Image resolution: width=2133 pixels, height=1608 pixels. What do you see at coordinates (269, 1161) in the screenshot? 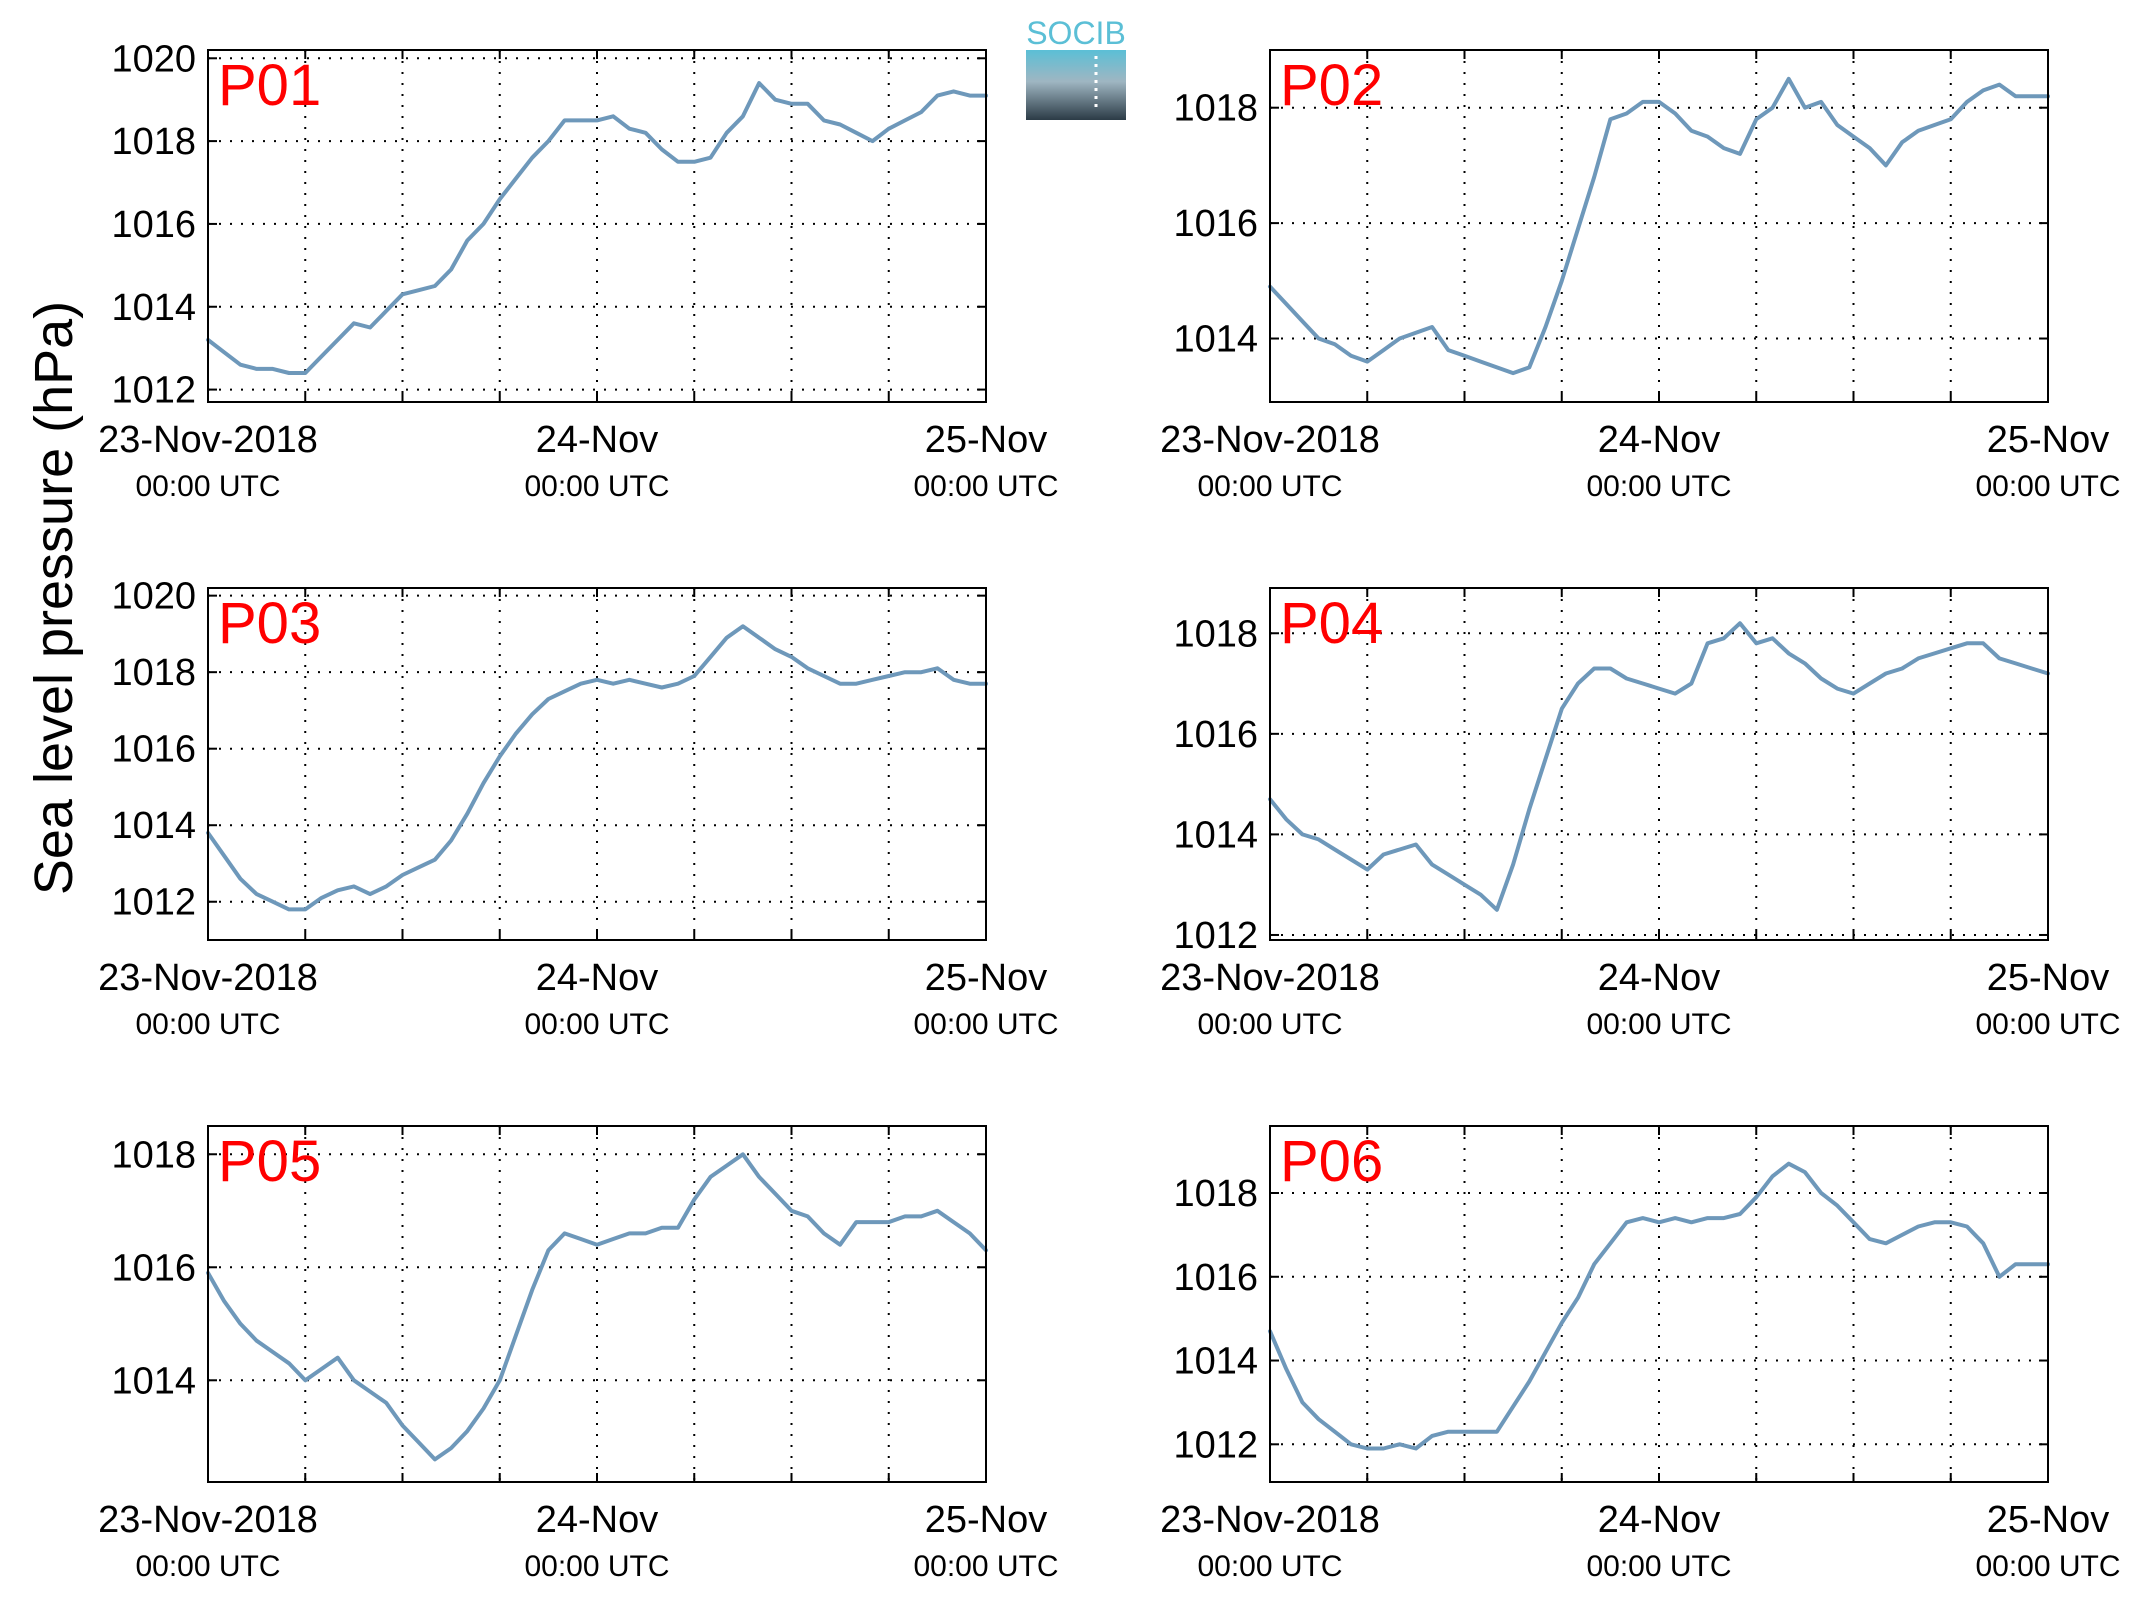
I see `panel-label: P05` at bounding box center [269, 1161].